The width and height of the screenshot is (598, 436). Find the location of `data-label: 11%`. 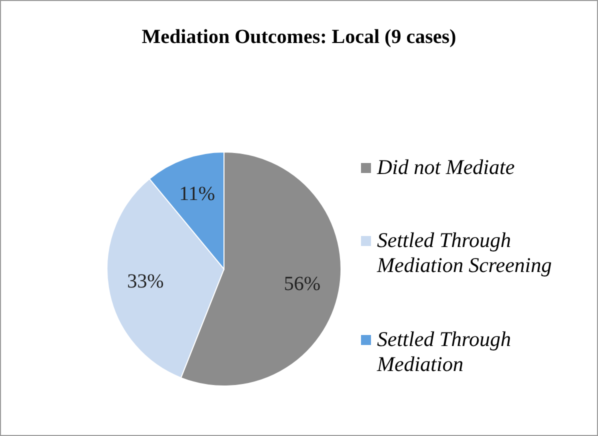

data-label: 11% is located at coordinates (197, 194).